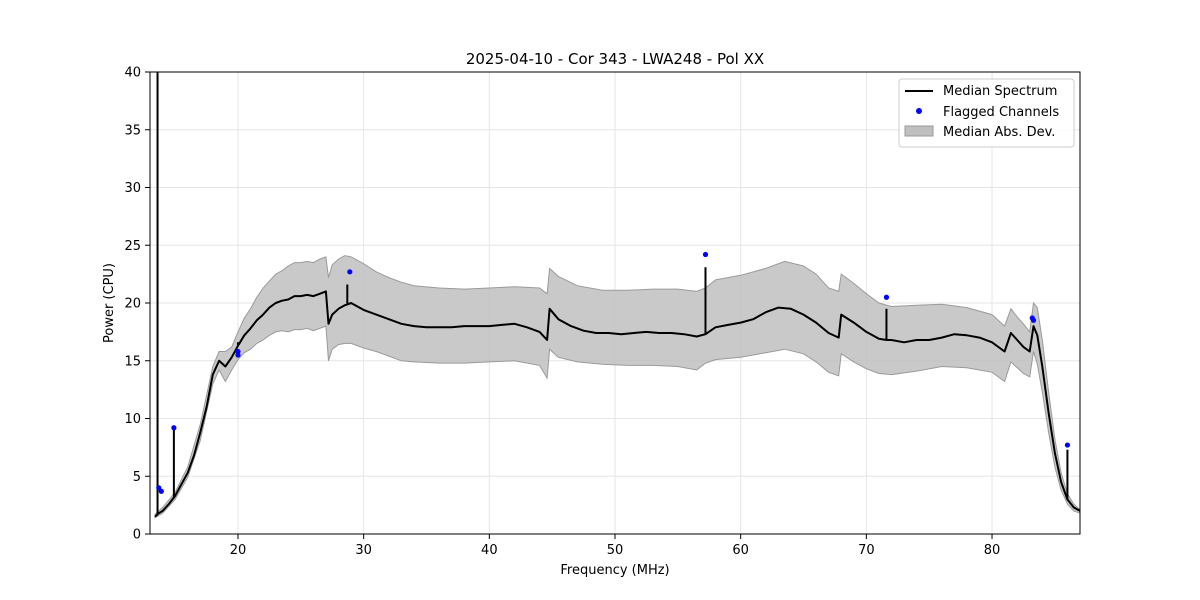 This screenshot has width=1200, height=600. Describe the element at coordinates (919, 131) in the screenshot. I see `legend-mad-swatch` at that location.